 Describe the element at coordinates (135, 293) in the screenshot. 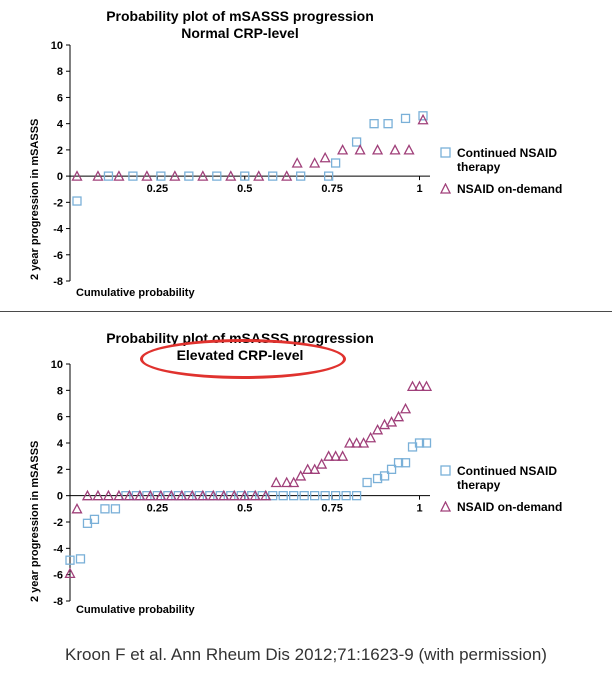

I see `x-axis-label: Cumulative probability` at that location.